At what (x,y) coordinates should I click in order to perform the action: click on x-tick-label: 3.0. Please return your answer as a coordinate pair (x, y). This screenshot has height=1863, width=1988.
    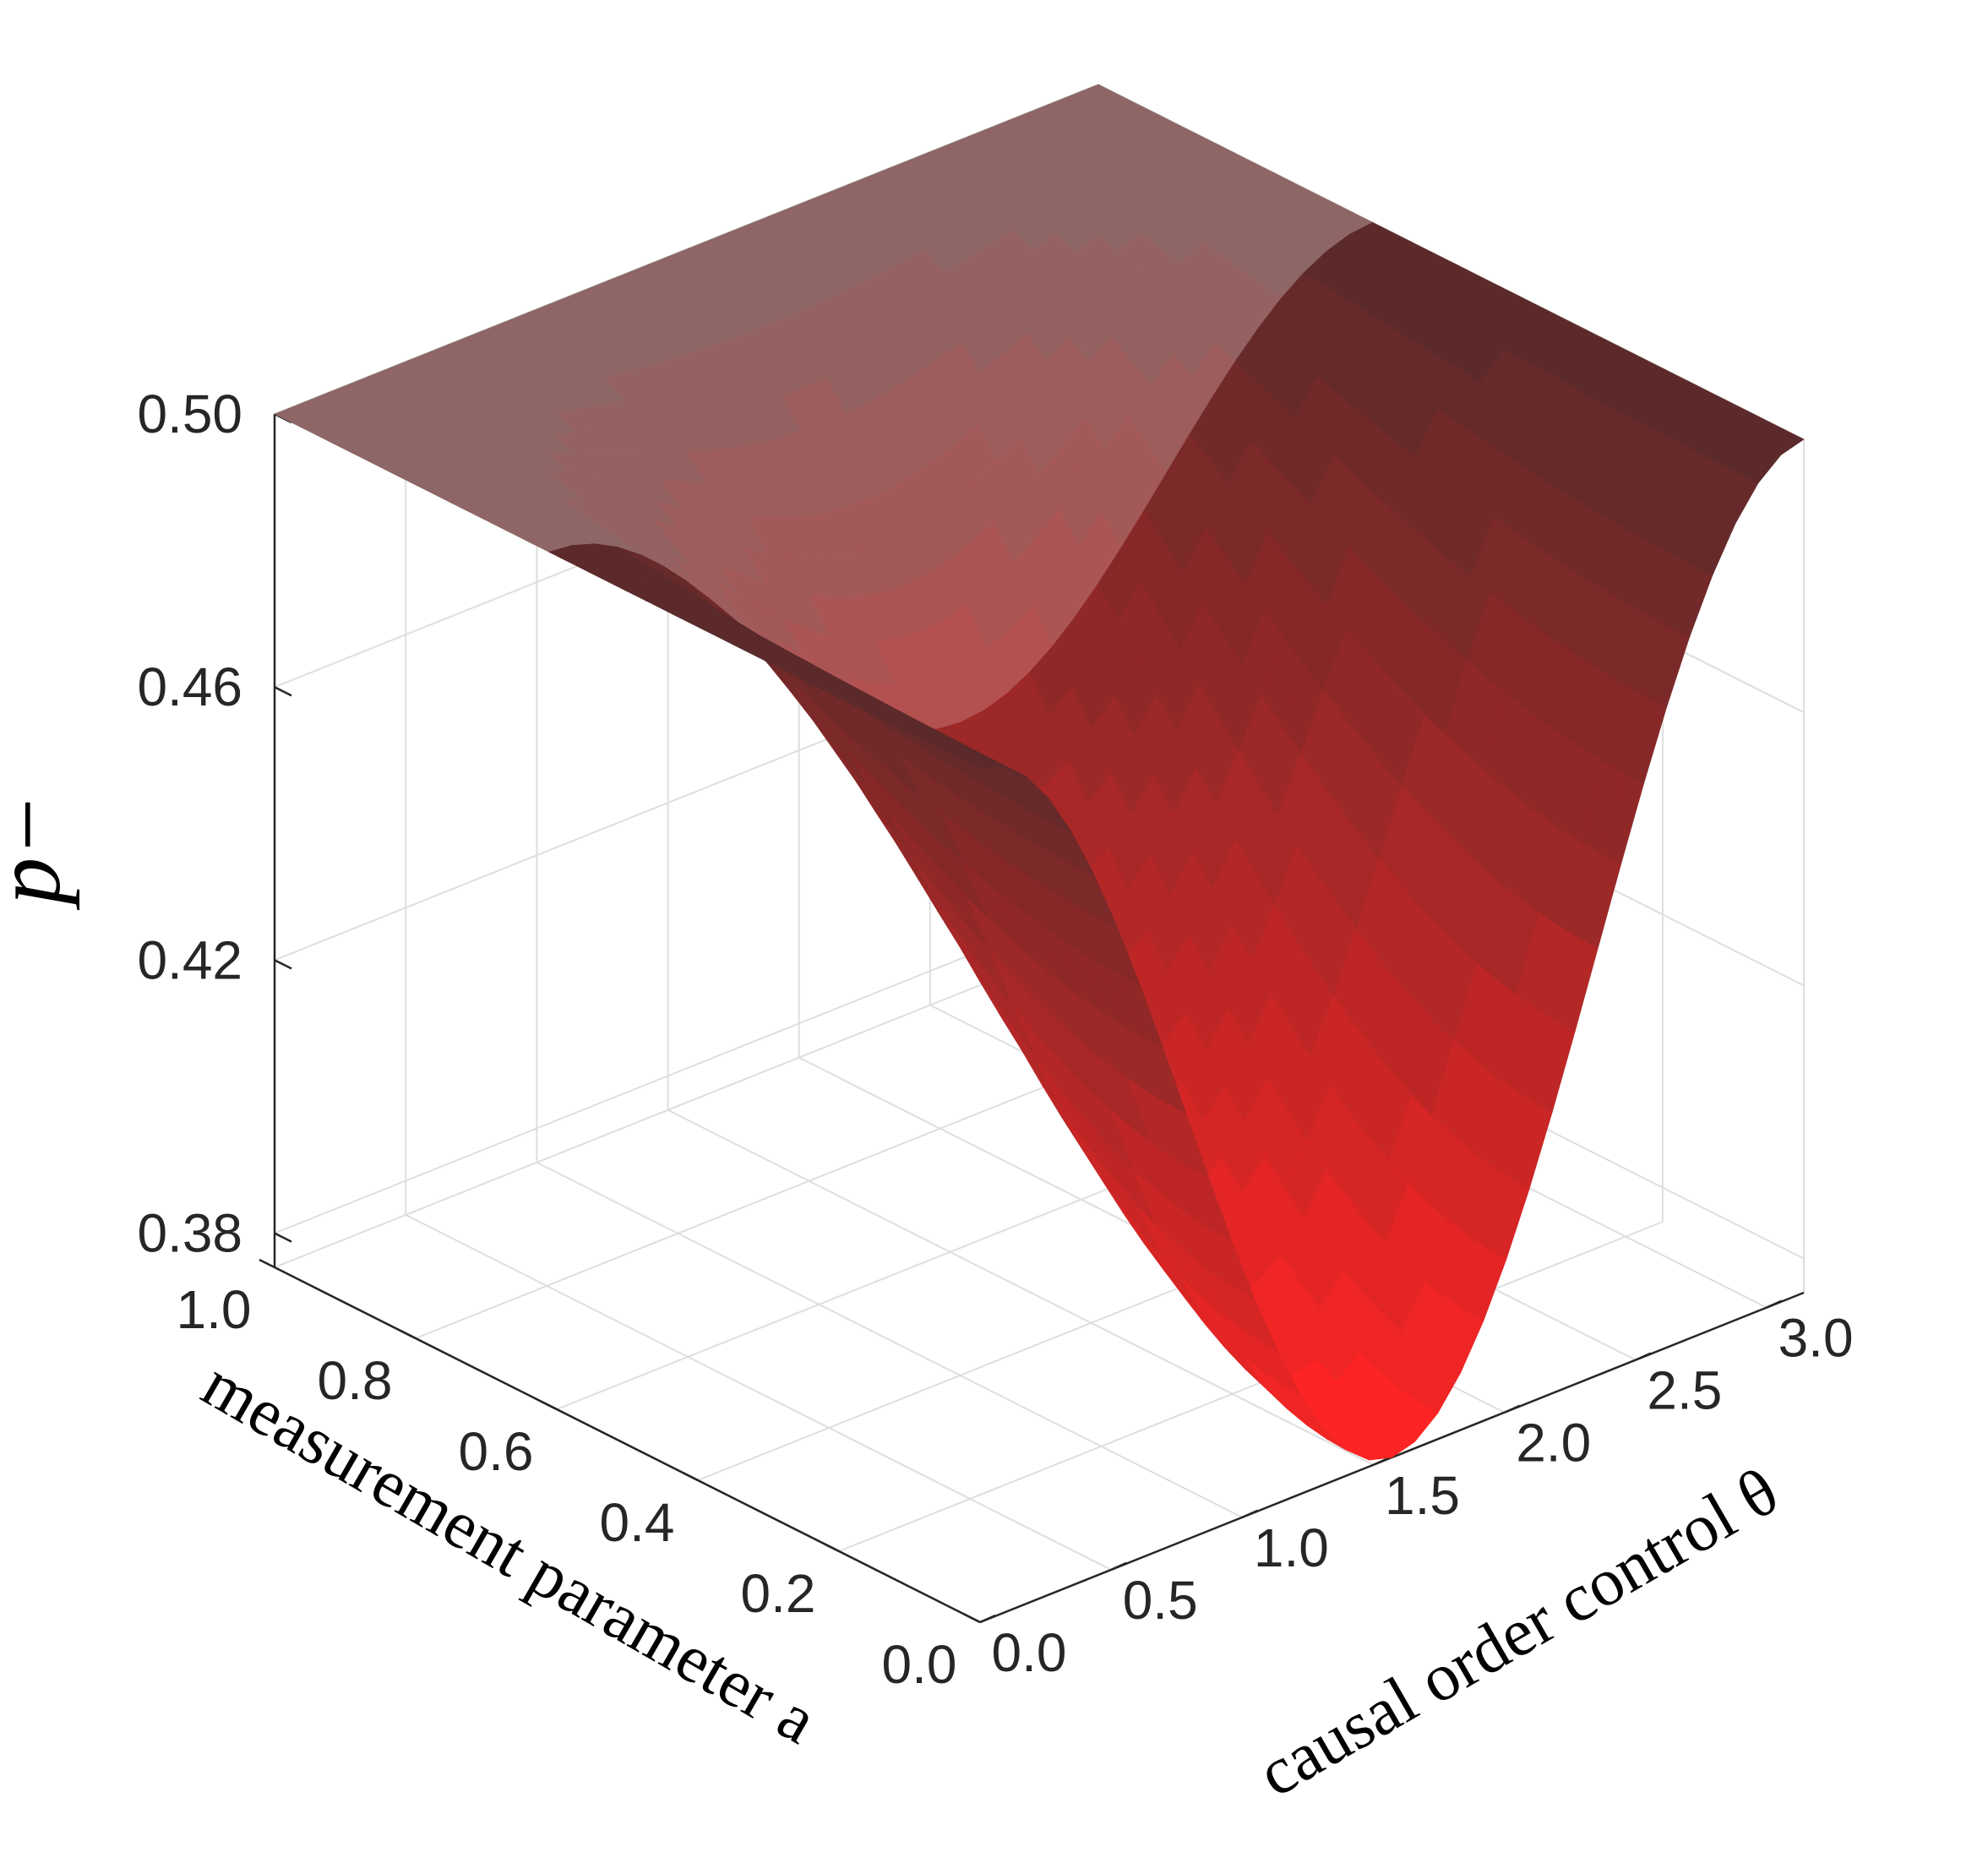
    Looking at the image, I should click on (1816, 1338).